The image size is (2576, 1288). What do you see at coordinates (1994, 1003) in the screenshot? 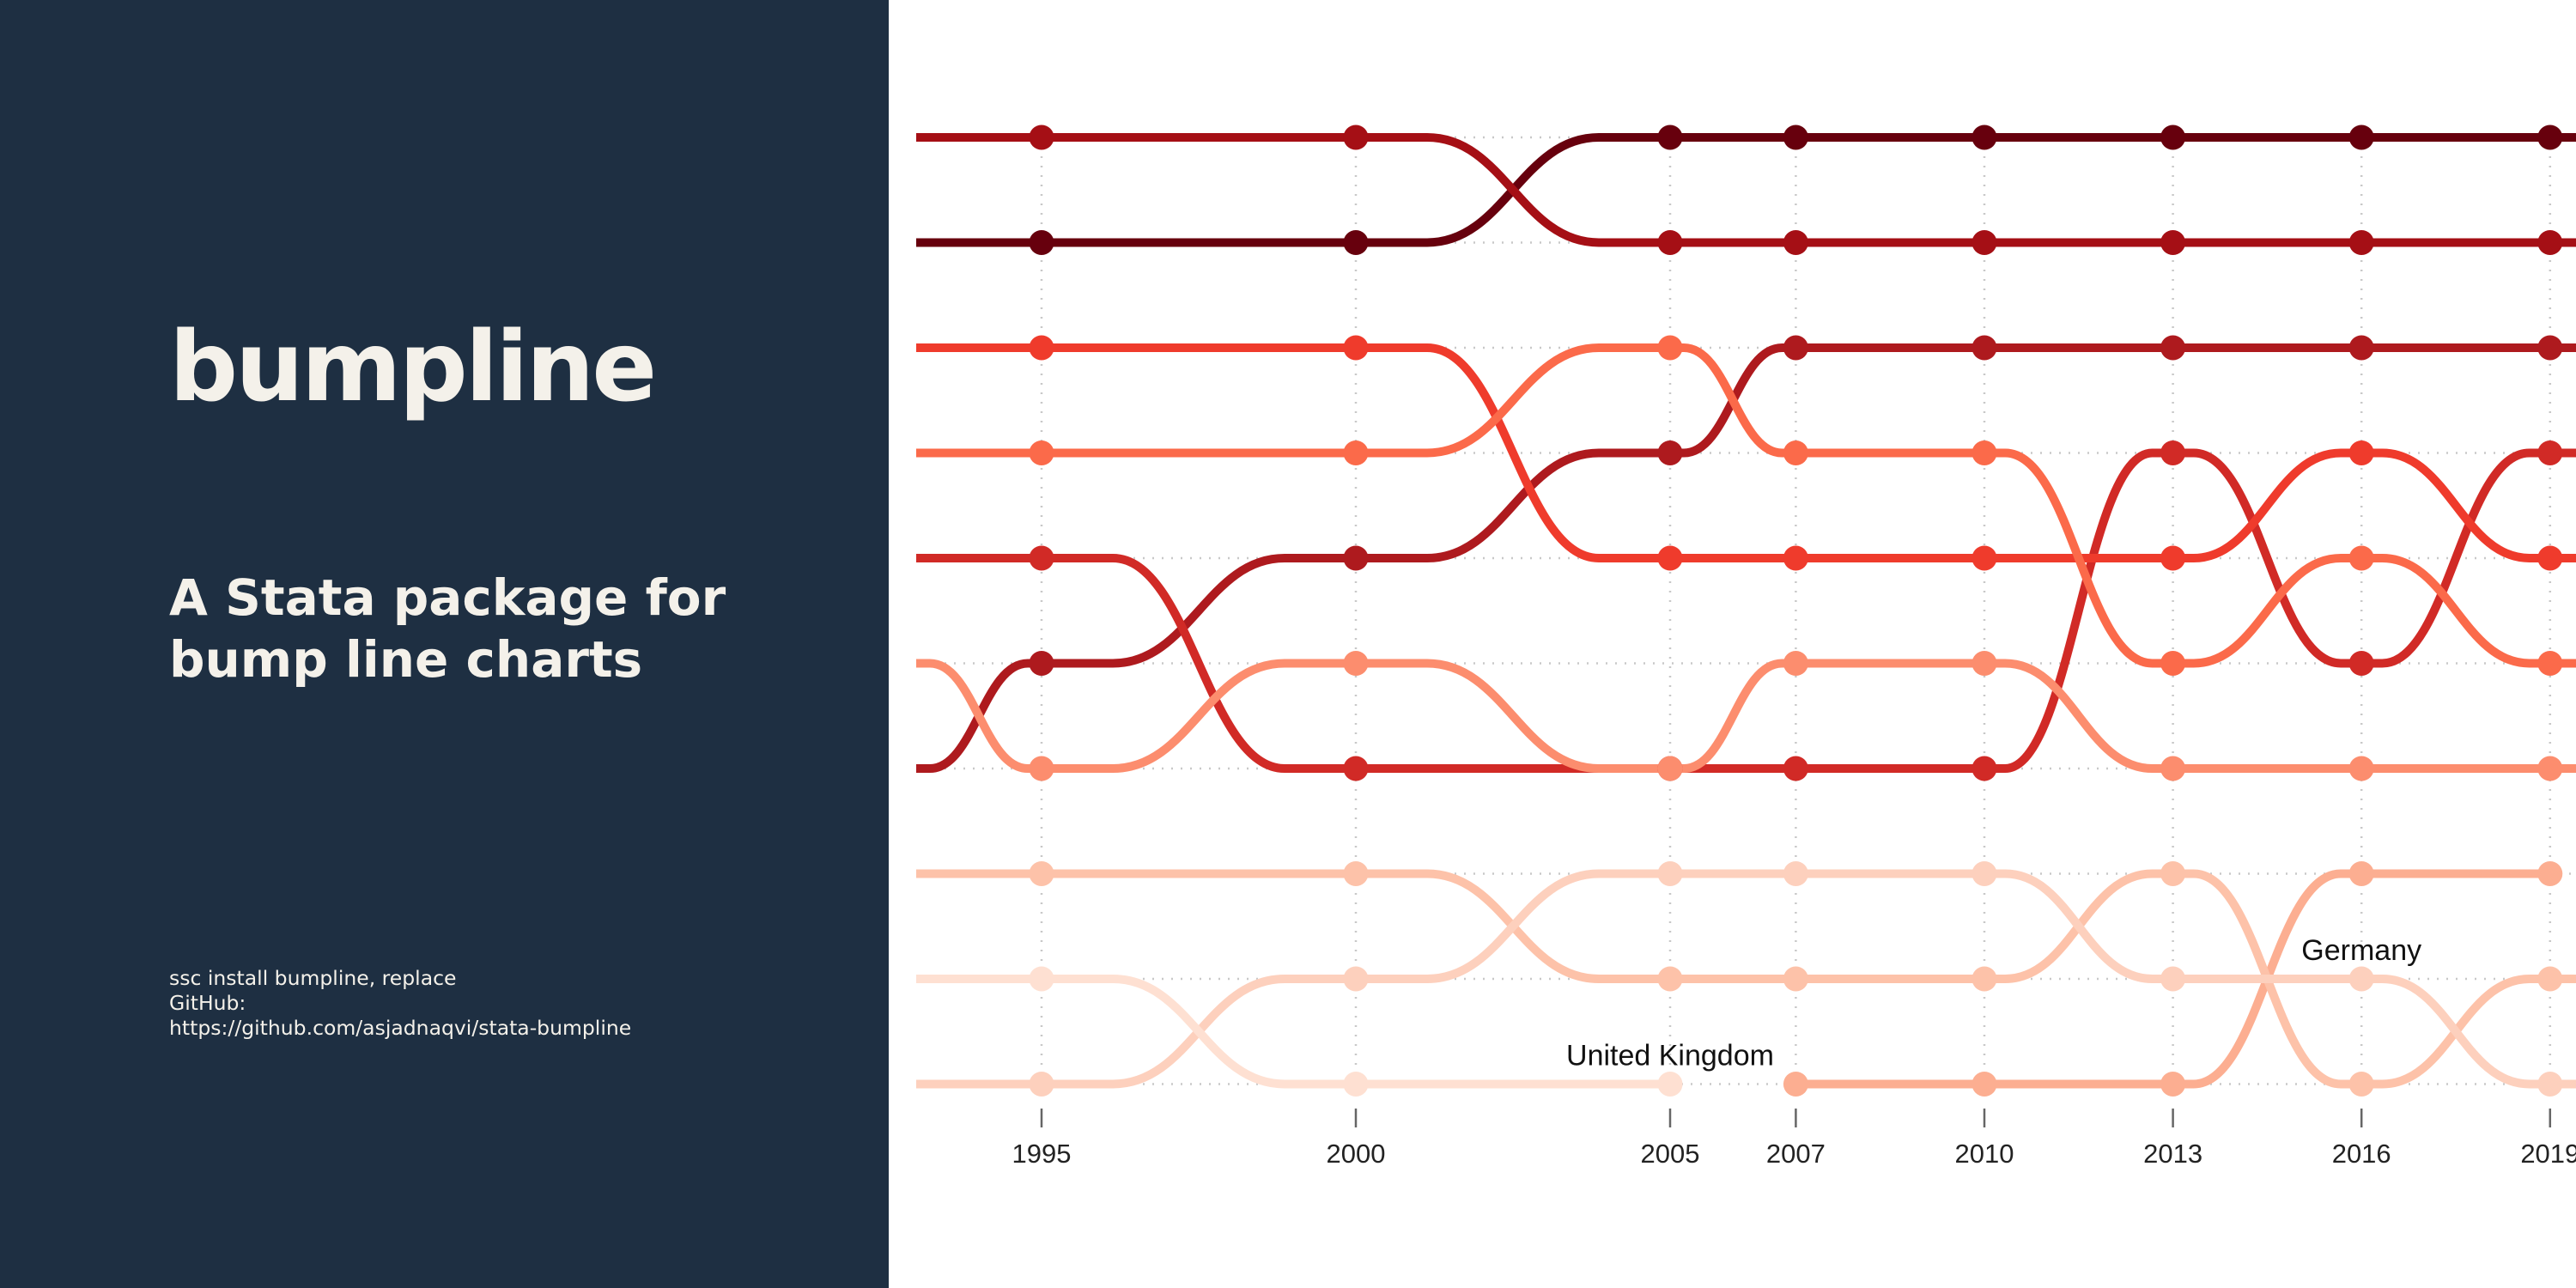
I see `annotation-layer: United Kingdom Germany` at bounding box center [1994, 1003].